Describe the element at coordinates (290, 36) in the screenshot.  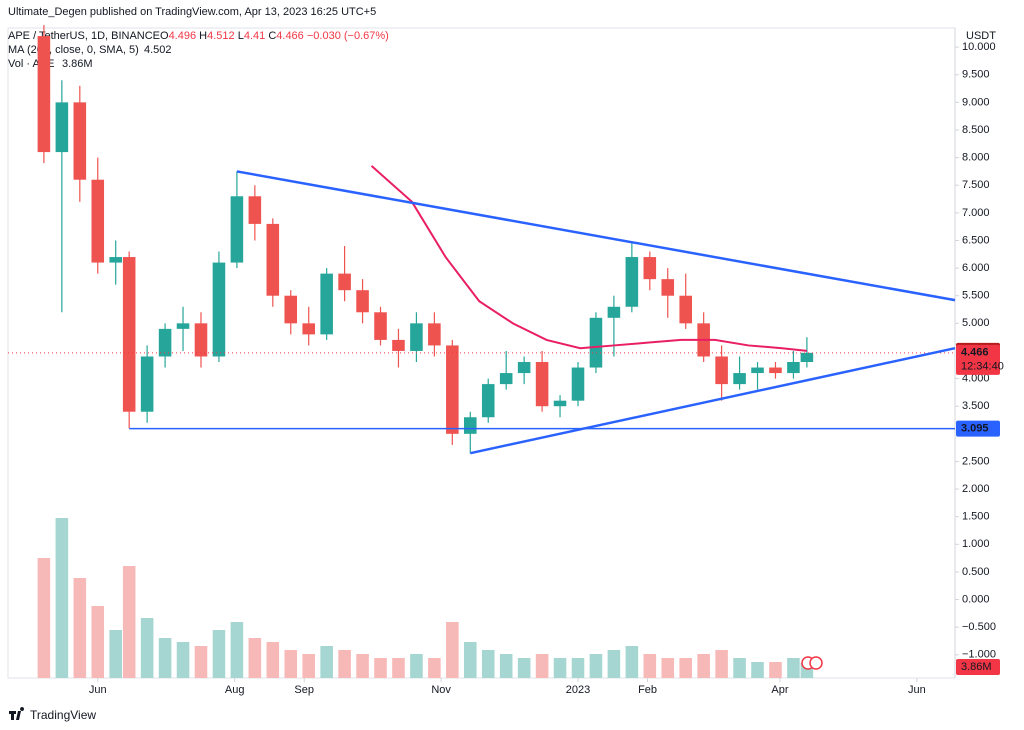
I see `ohlc-value: 4.466` at that location.